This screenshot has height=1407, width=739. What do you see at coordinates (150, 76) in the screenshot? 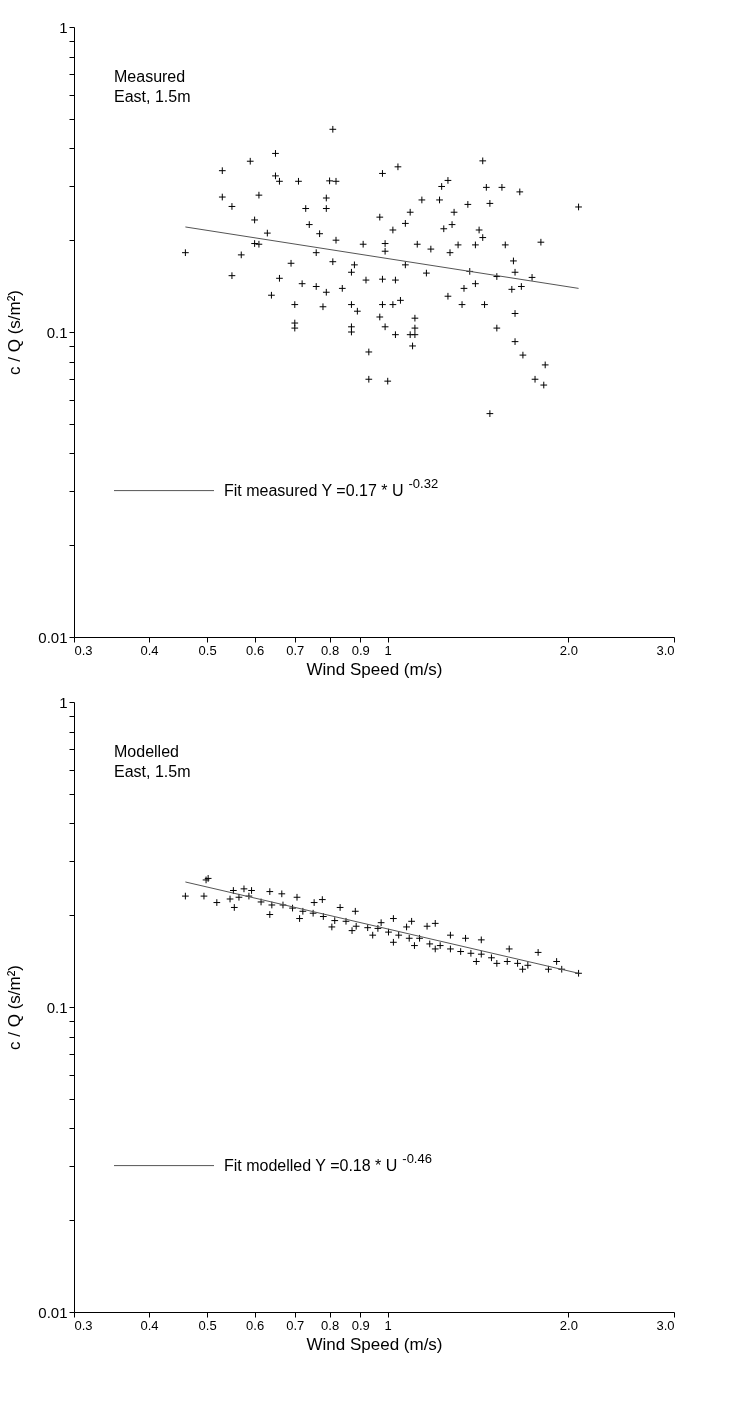
I see `annotation: Measured` at bounding box center [150, 76].